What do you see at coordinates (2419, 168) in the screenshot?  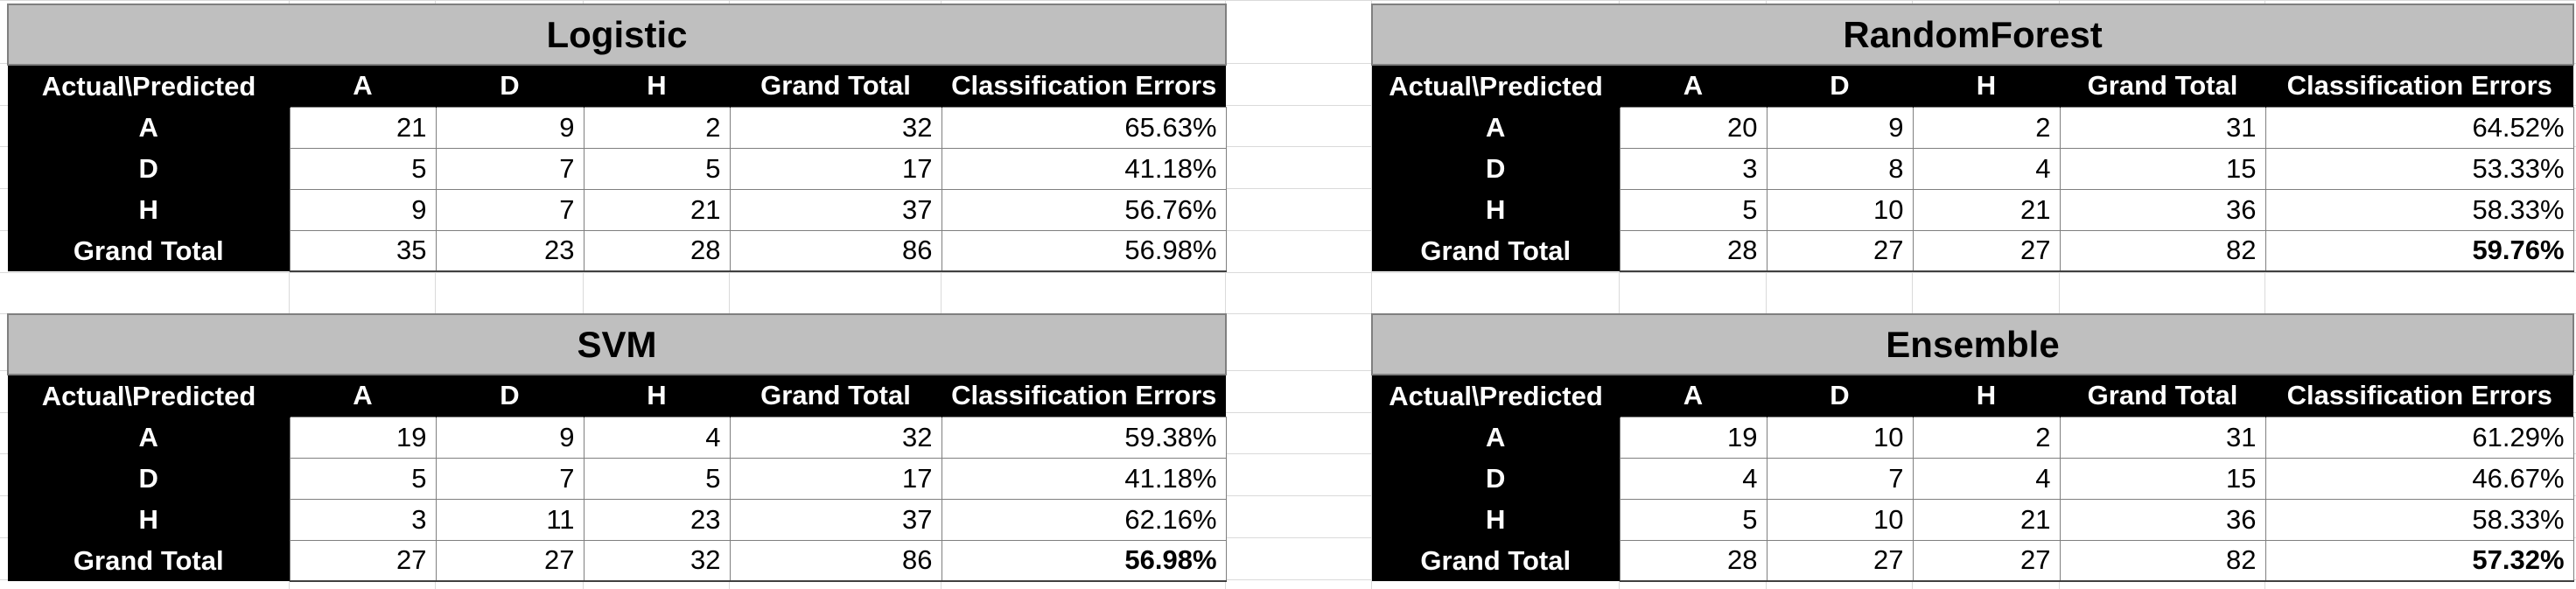 I see `cell: 53.33%` at bounding box center [2419, 168].